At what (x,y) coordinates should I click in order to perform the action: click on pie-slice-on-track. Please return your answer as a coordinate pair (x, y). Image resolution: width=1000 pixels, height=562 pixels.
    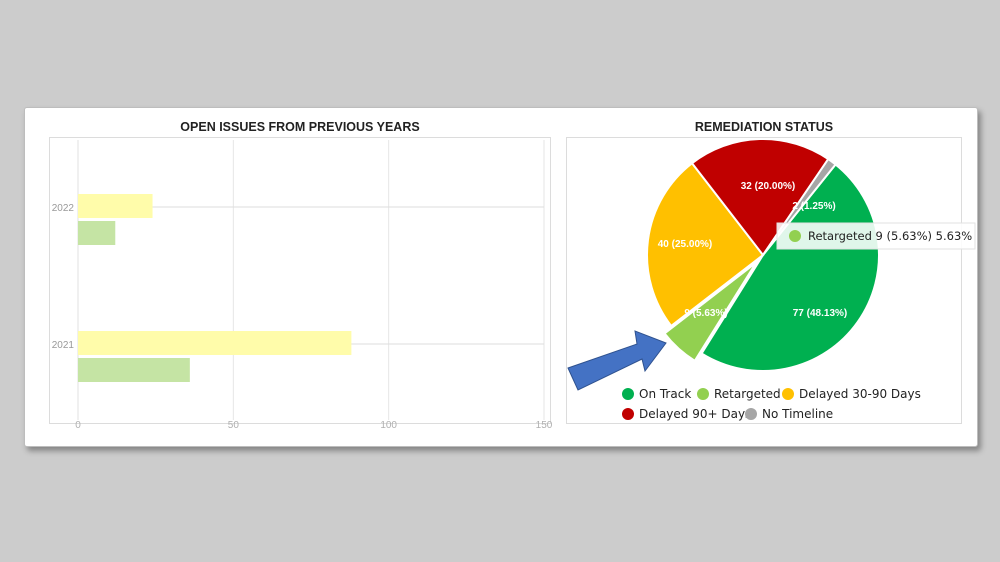
    Looking at the image, I should click on (790, 267).